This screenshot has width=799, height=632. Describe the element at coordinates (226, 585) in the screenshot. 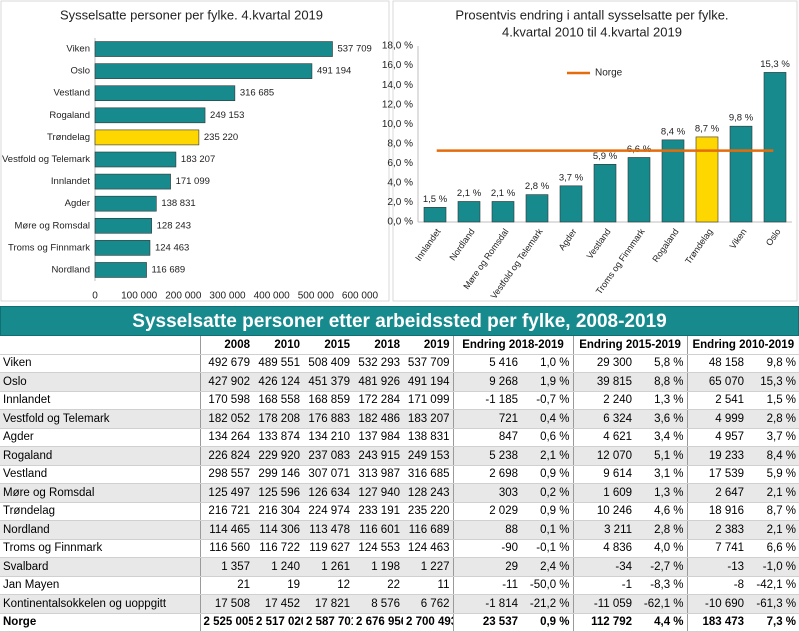

I see `table-cell: 21` at that location.